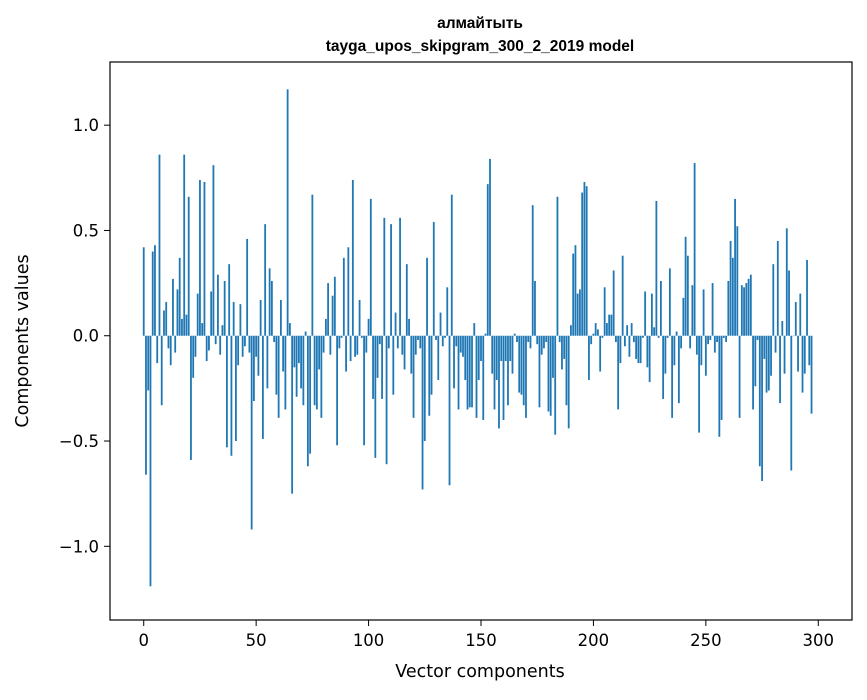 This screenshot has height=700, width=867. Describe the element at coordinates (819, 640) in the screenshot. I see `x-tick-label: 300` at that location.